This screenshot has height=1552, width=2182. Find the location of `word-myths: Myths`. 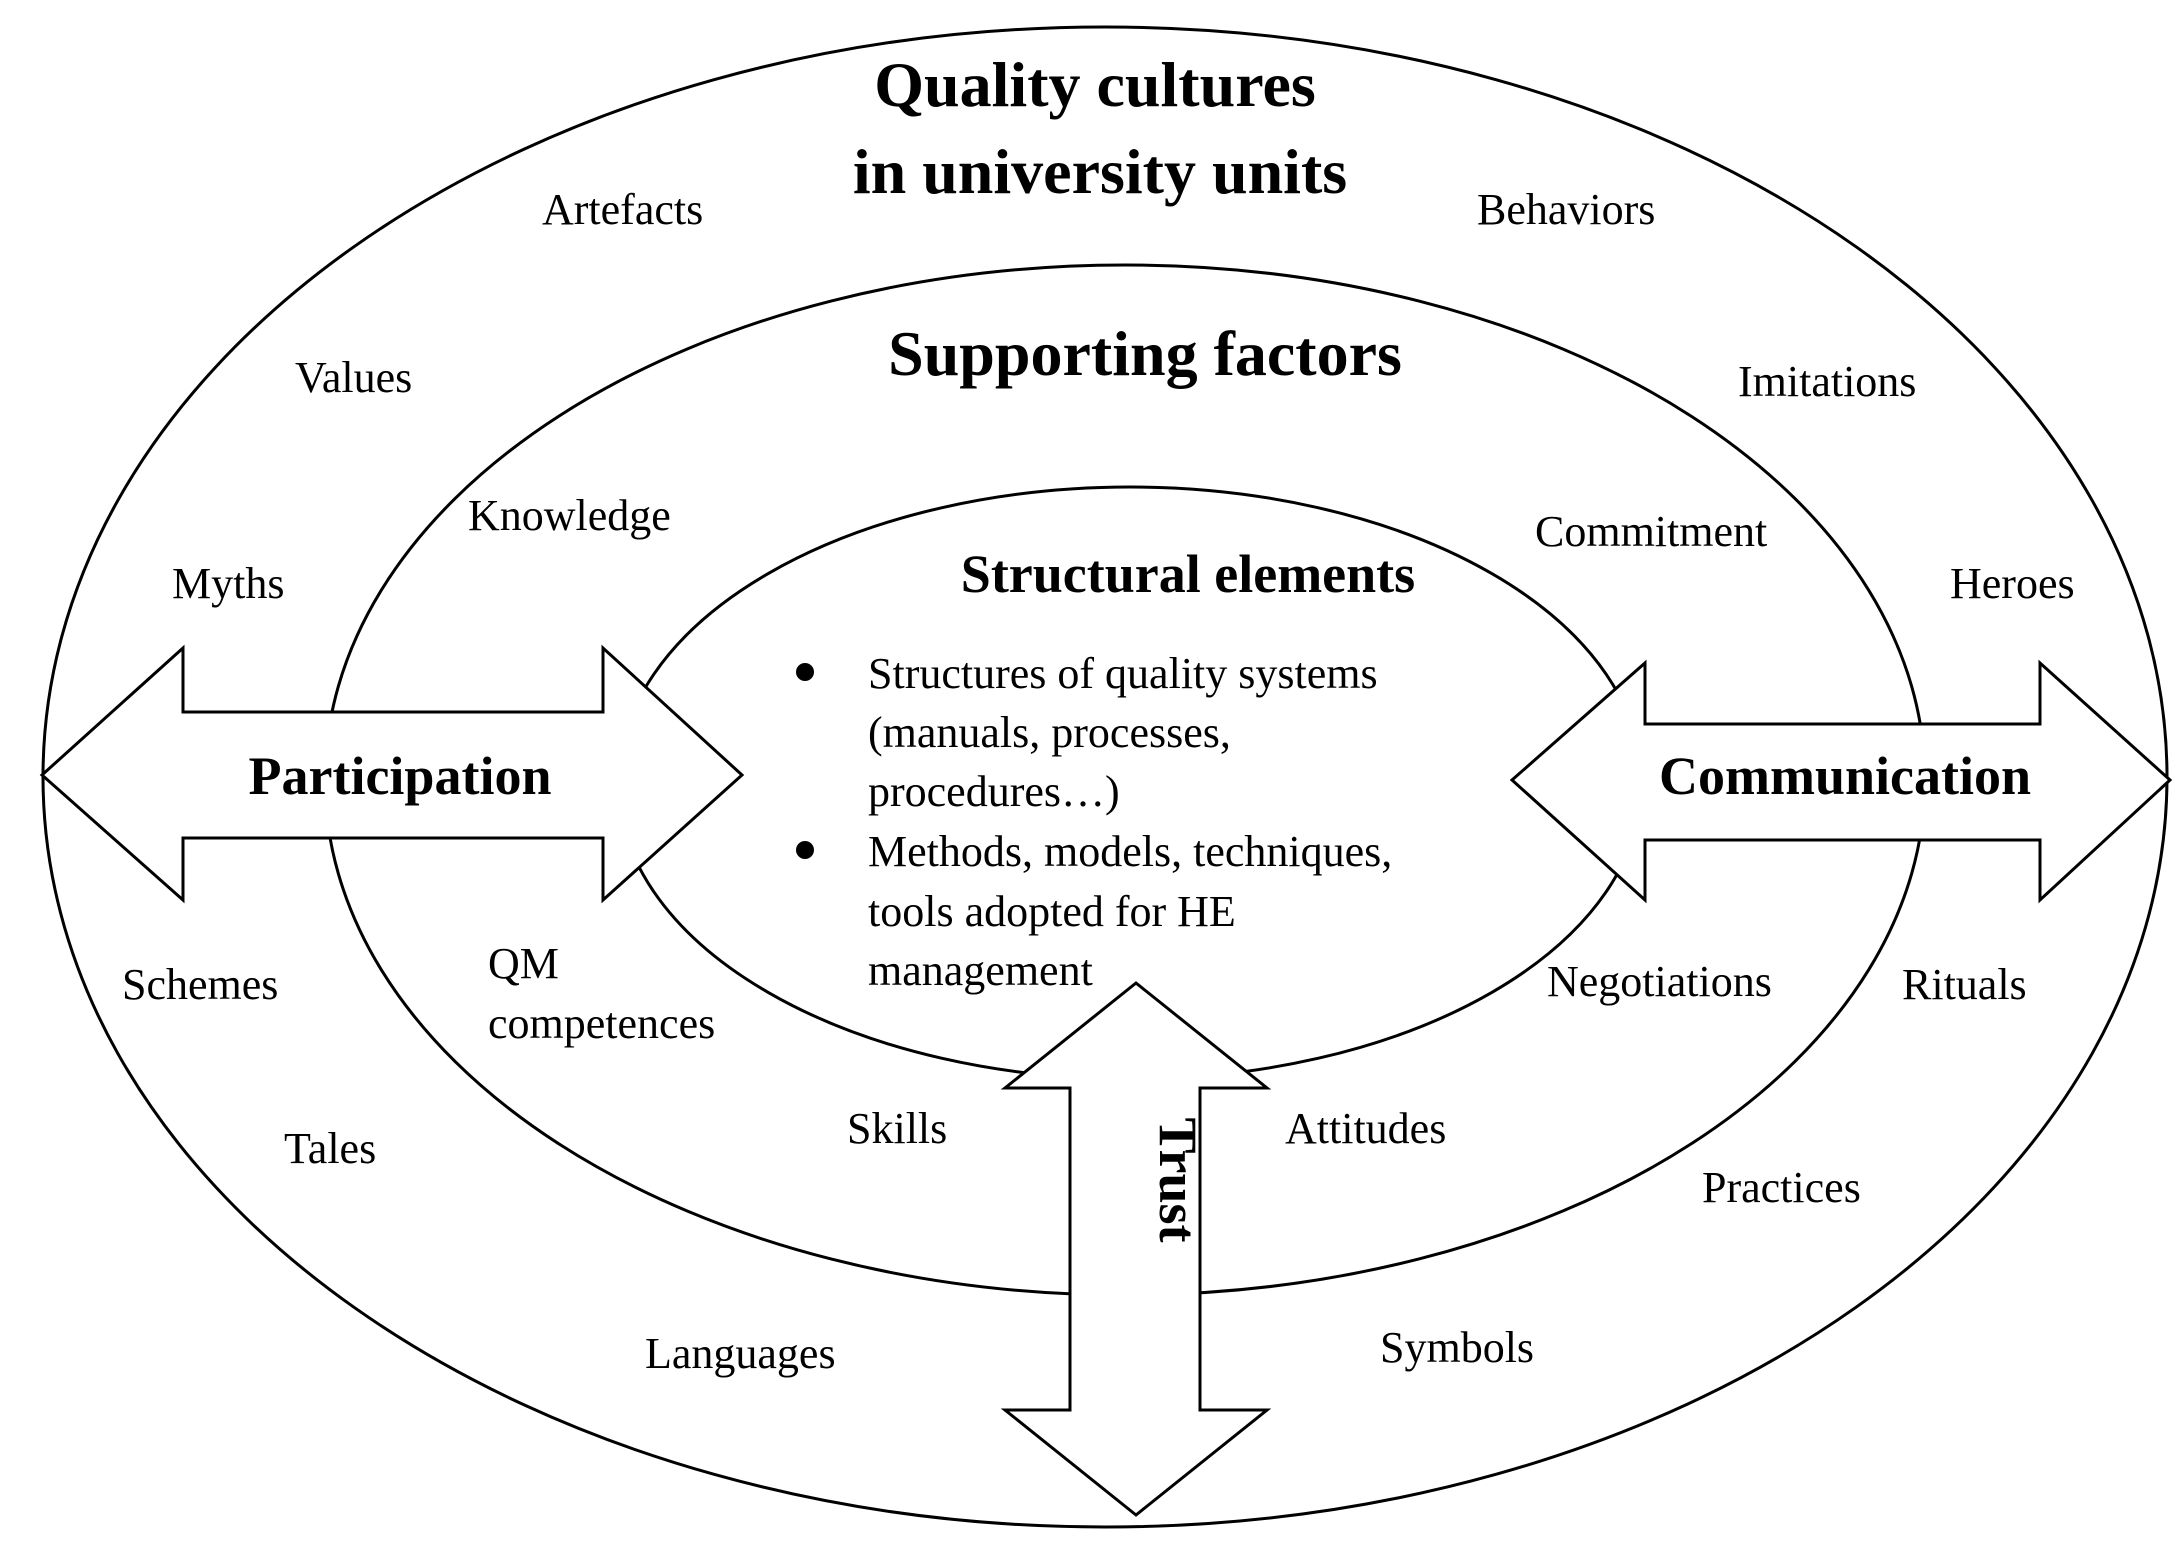

word-myths: Myths is located at coordinates (228, 583).